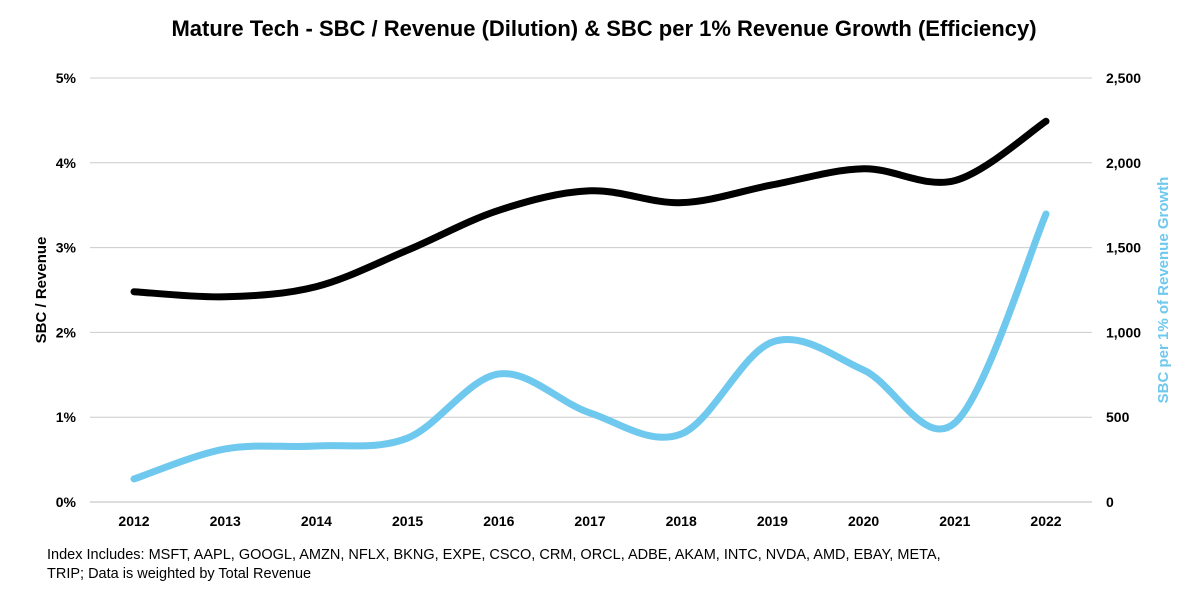  Describe the element at coordinates (681, 521) in the screenshot. I see `x-tick-label: 2018` at that location.